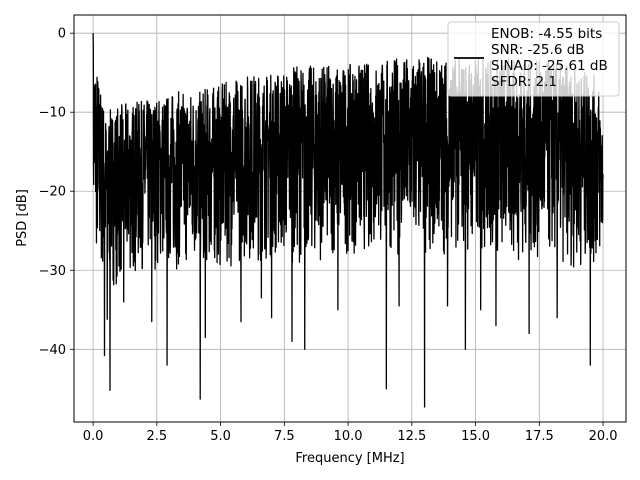  I want to click on y-tick-label: 0, so click(62, 34).